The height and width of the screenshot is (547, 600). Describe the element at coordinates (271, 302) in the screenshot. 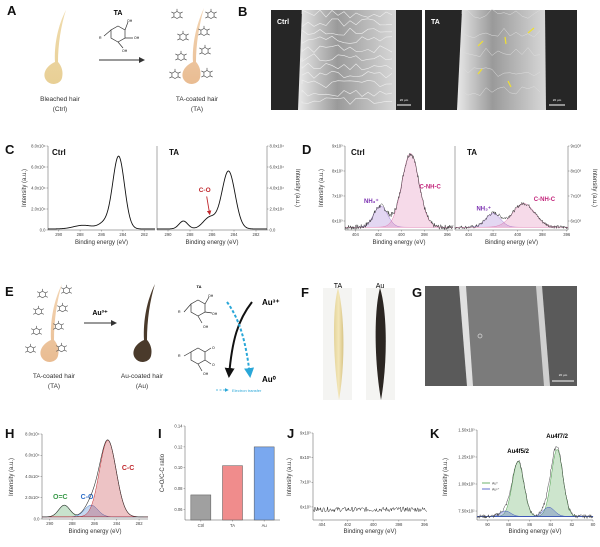

I see `au3-label: Au³⁺` at that location.